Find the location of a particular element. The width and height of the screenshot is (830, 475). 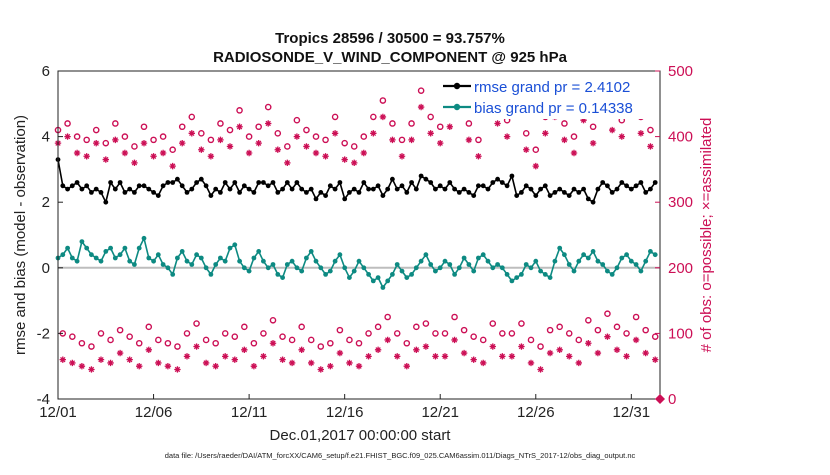

legend-rmse-label: rmse grand pr = 2.4102 is located at coordinates (552, 87).